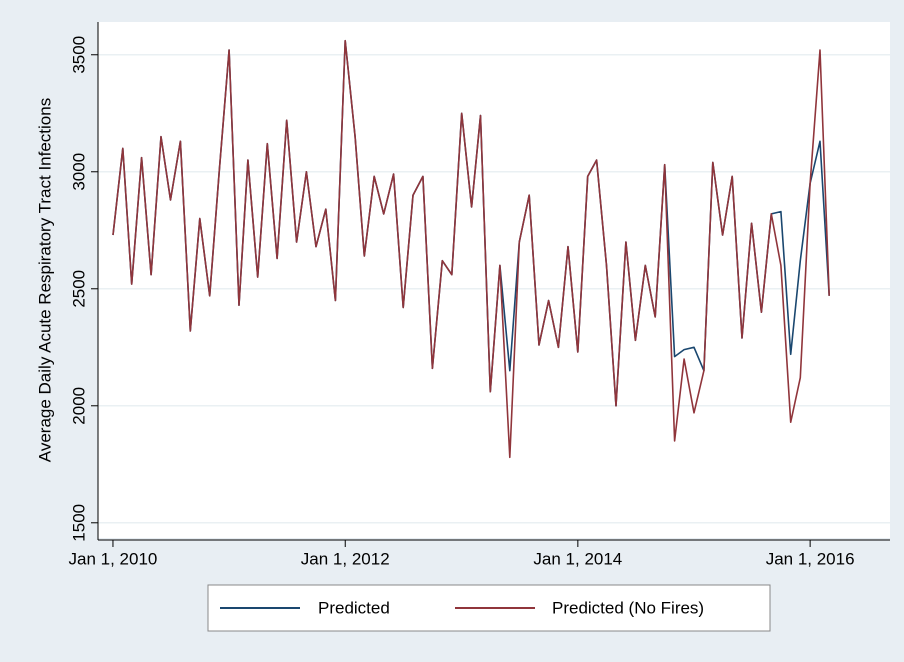 The image size is (904, 662). Describe the element at coordinates (78, 523) in the screenshot. I see `y-tick-label: 1500` at that location.